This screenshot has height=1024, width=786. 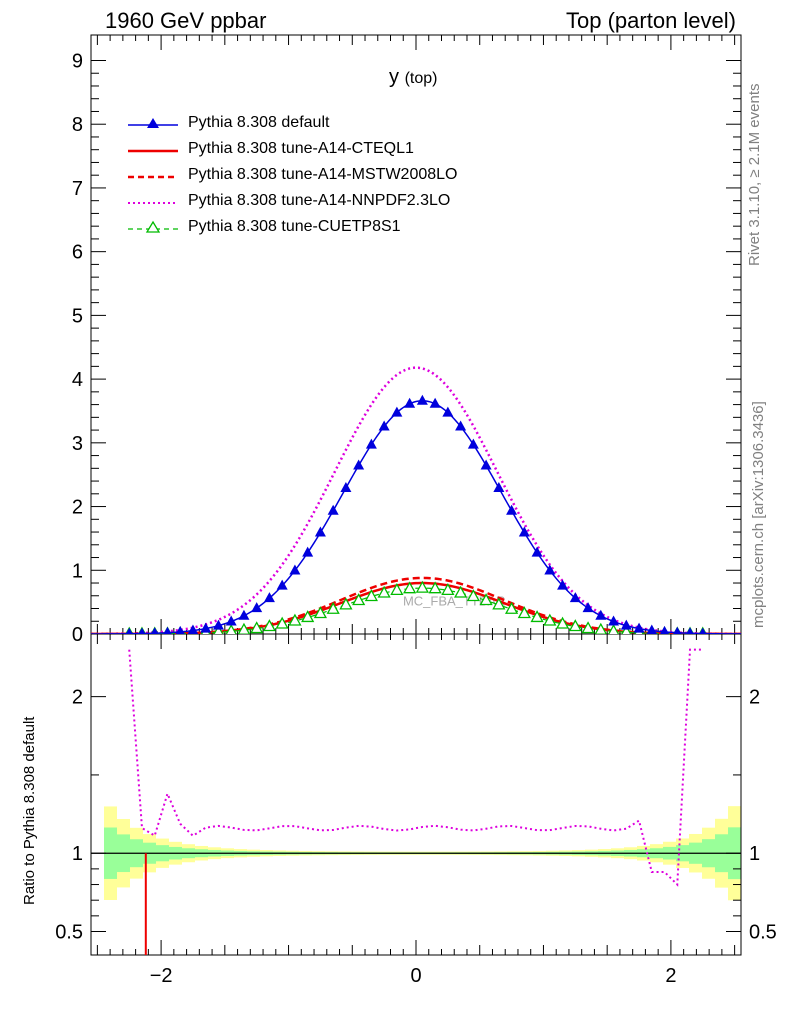 What do you see at coordinates (758, 514) in the screenshot?
I see `side-mcplots-label: mcplots.cern.ch [arXiv:1306.3436]` at bounding box center [758, 514].